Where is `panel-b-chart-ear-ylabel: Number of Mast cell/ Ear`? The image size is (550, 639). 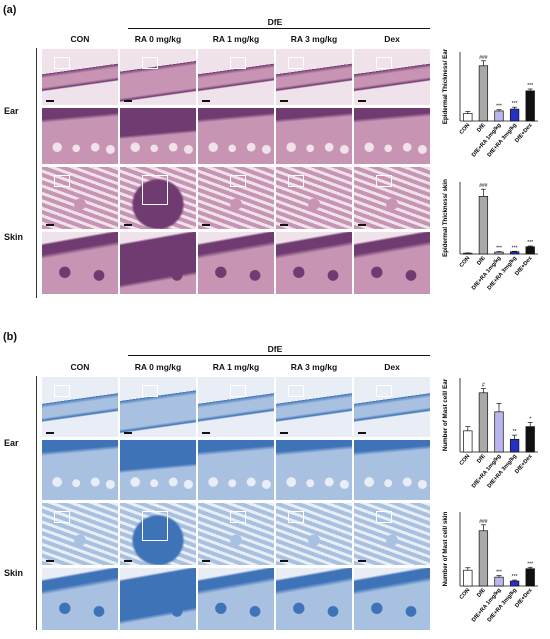 panel-b-chart-ear-ylabel: Number of Mast cell/ Ear is located at coordinates (445, 414).